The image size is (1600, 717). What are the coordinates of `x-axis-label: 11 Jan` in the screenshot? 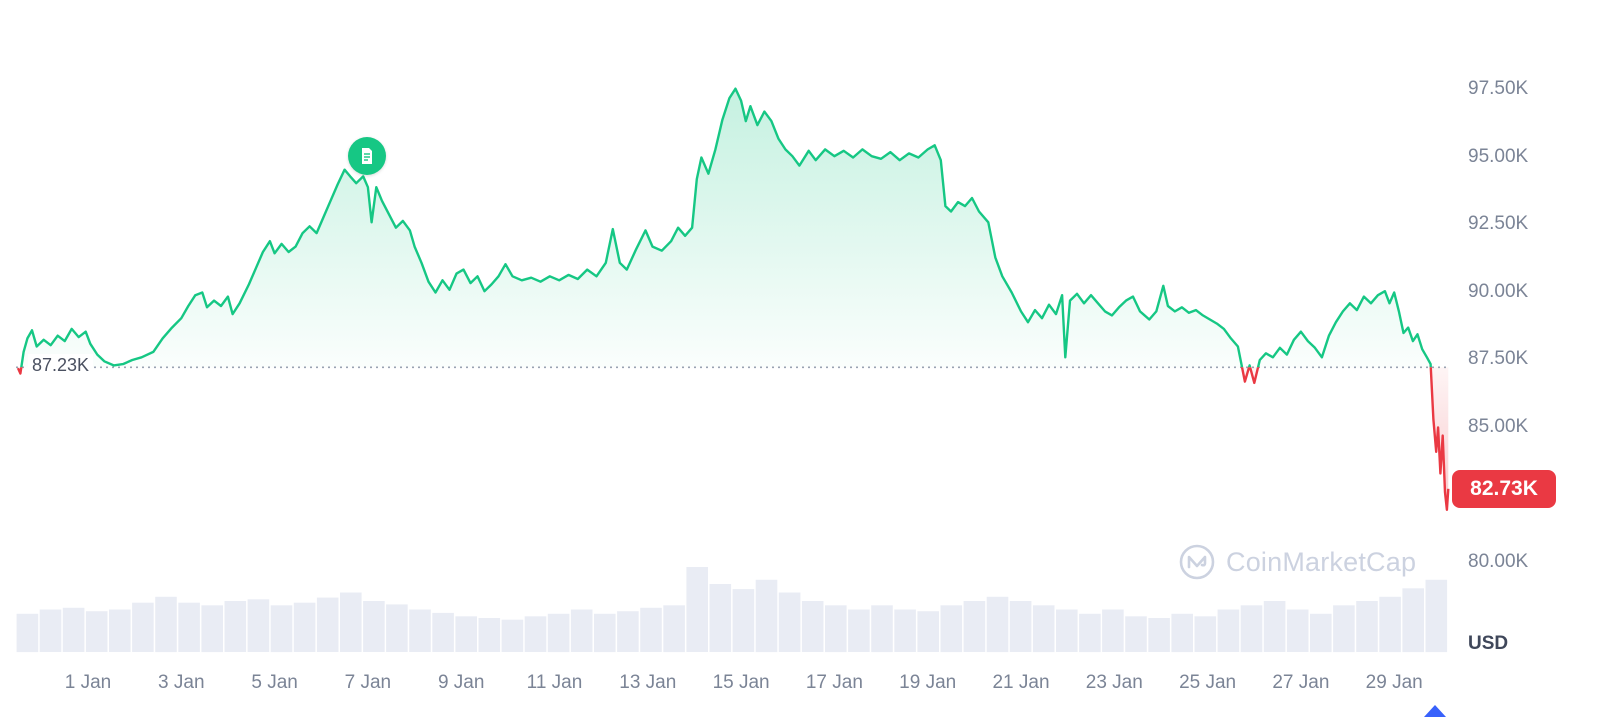 It's located at (554, 682).